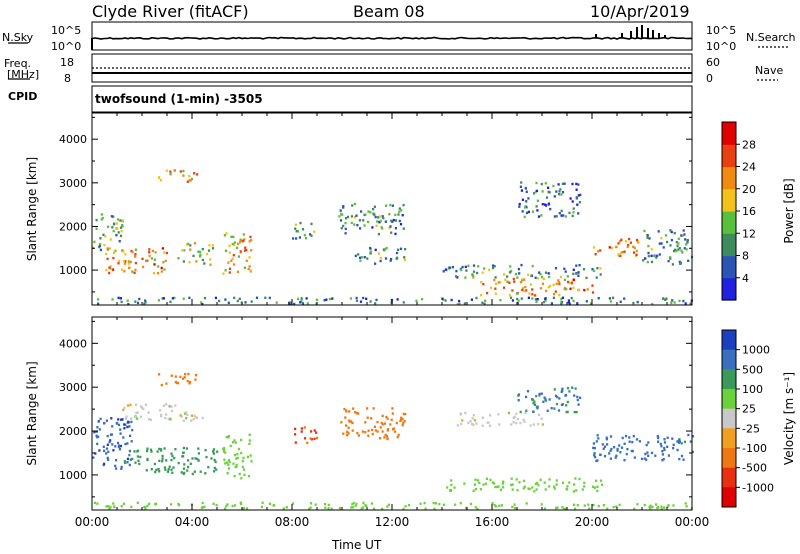 This screenshot has width=800, height=554. I want to click on nsky-panel-frame, so click(392, 36).